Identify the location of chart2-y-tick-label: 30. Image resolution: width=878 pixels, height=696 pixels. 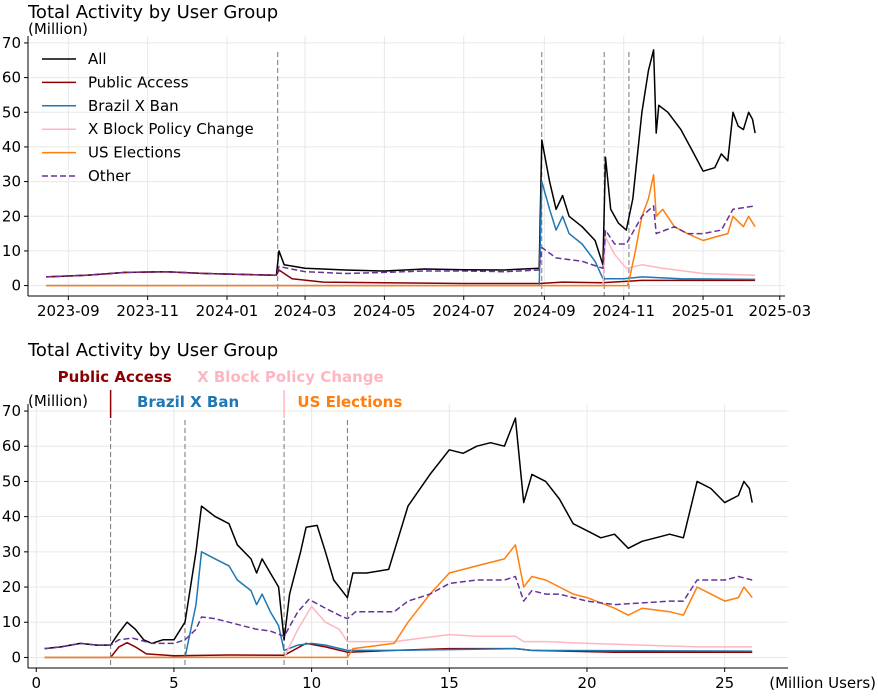
(11, 552).